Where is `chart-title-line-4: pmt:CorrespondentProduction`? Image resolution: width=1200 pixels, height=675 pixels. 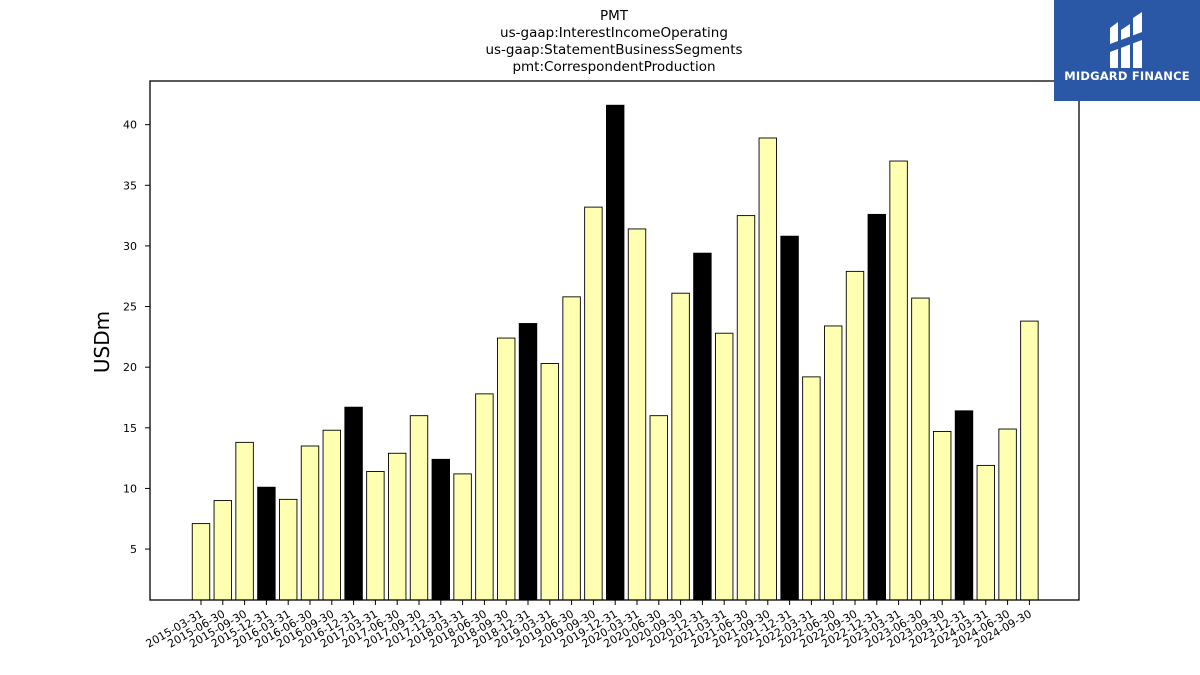 chart-title-line-4: pmt:CorrespondentProduction is located at coordinates (613, 67).